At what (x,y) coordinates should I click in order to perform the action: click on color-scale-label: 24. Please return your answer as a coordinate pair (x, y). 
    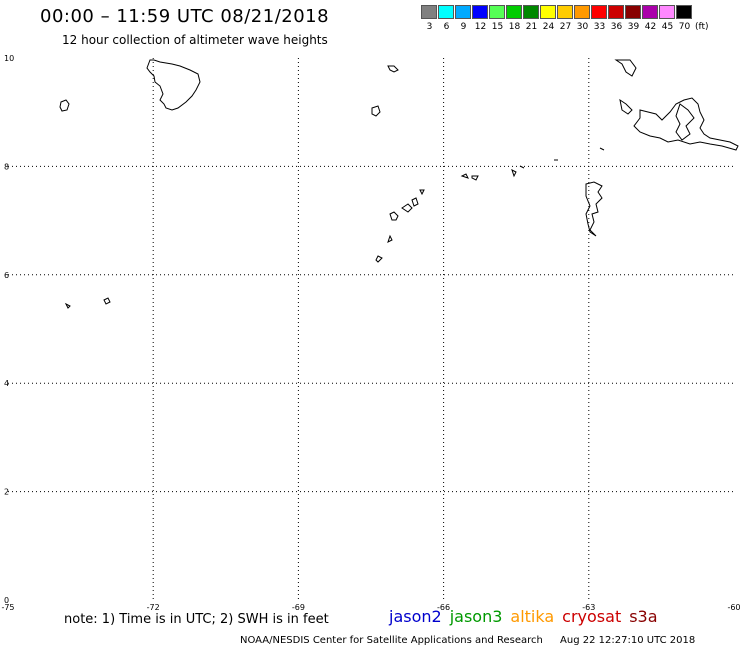
    Looking at the image, I should click on (548, 27).